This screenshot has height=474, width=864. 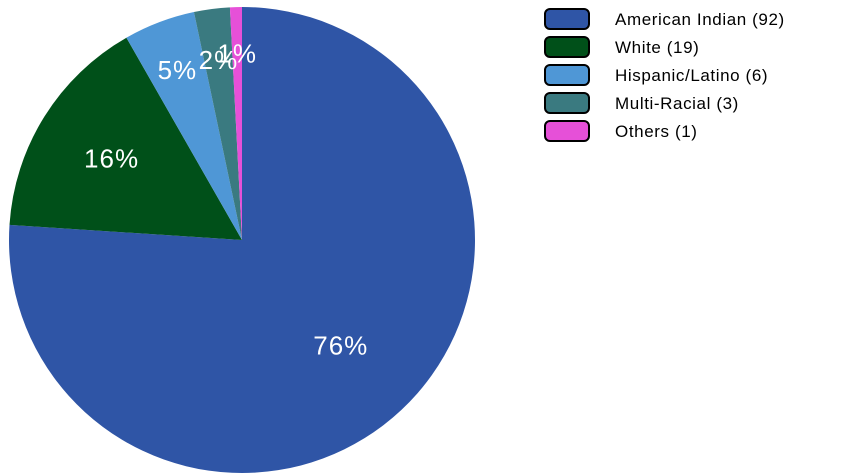 I want to click on legend-label: Hispanic/Latino (6), so click(x=691, y=75).